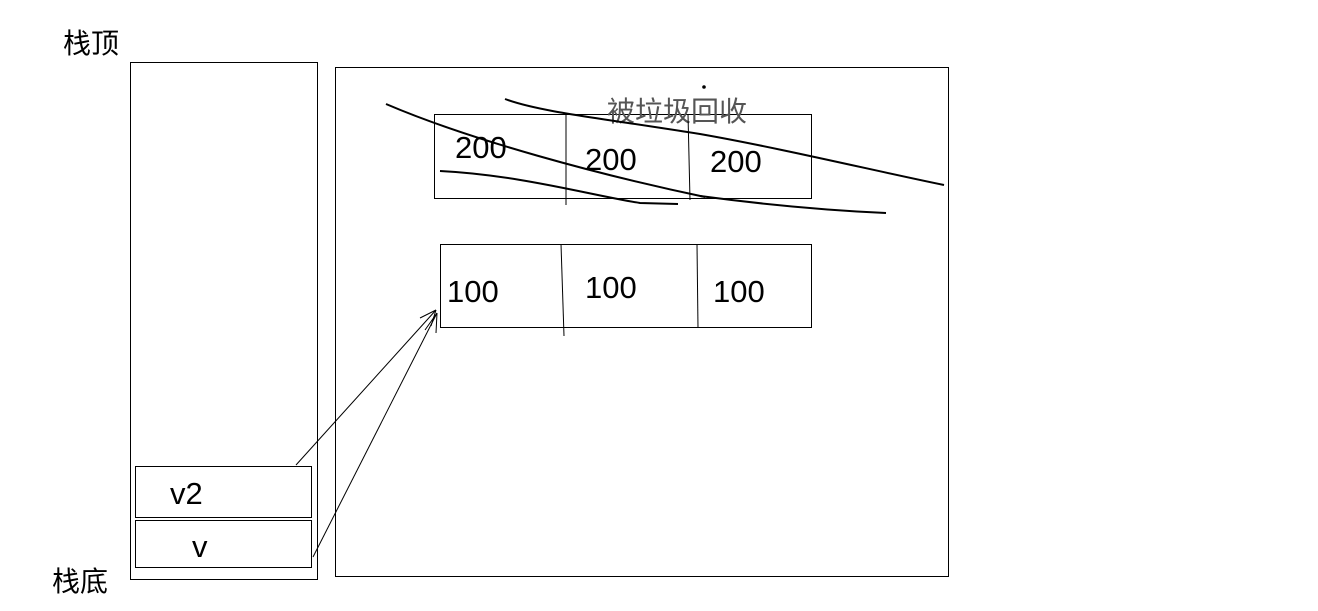 The image size is (1318, 611). What do you see at coordinates (677, 111) in the screenshot?
I see `garbage-collected-label: 被垃圾回收` at bounding box center [677, 111].